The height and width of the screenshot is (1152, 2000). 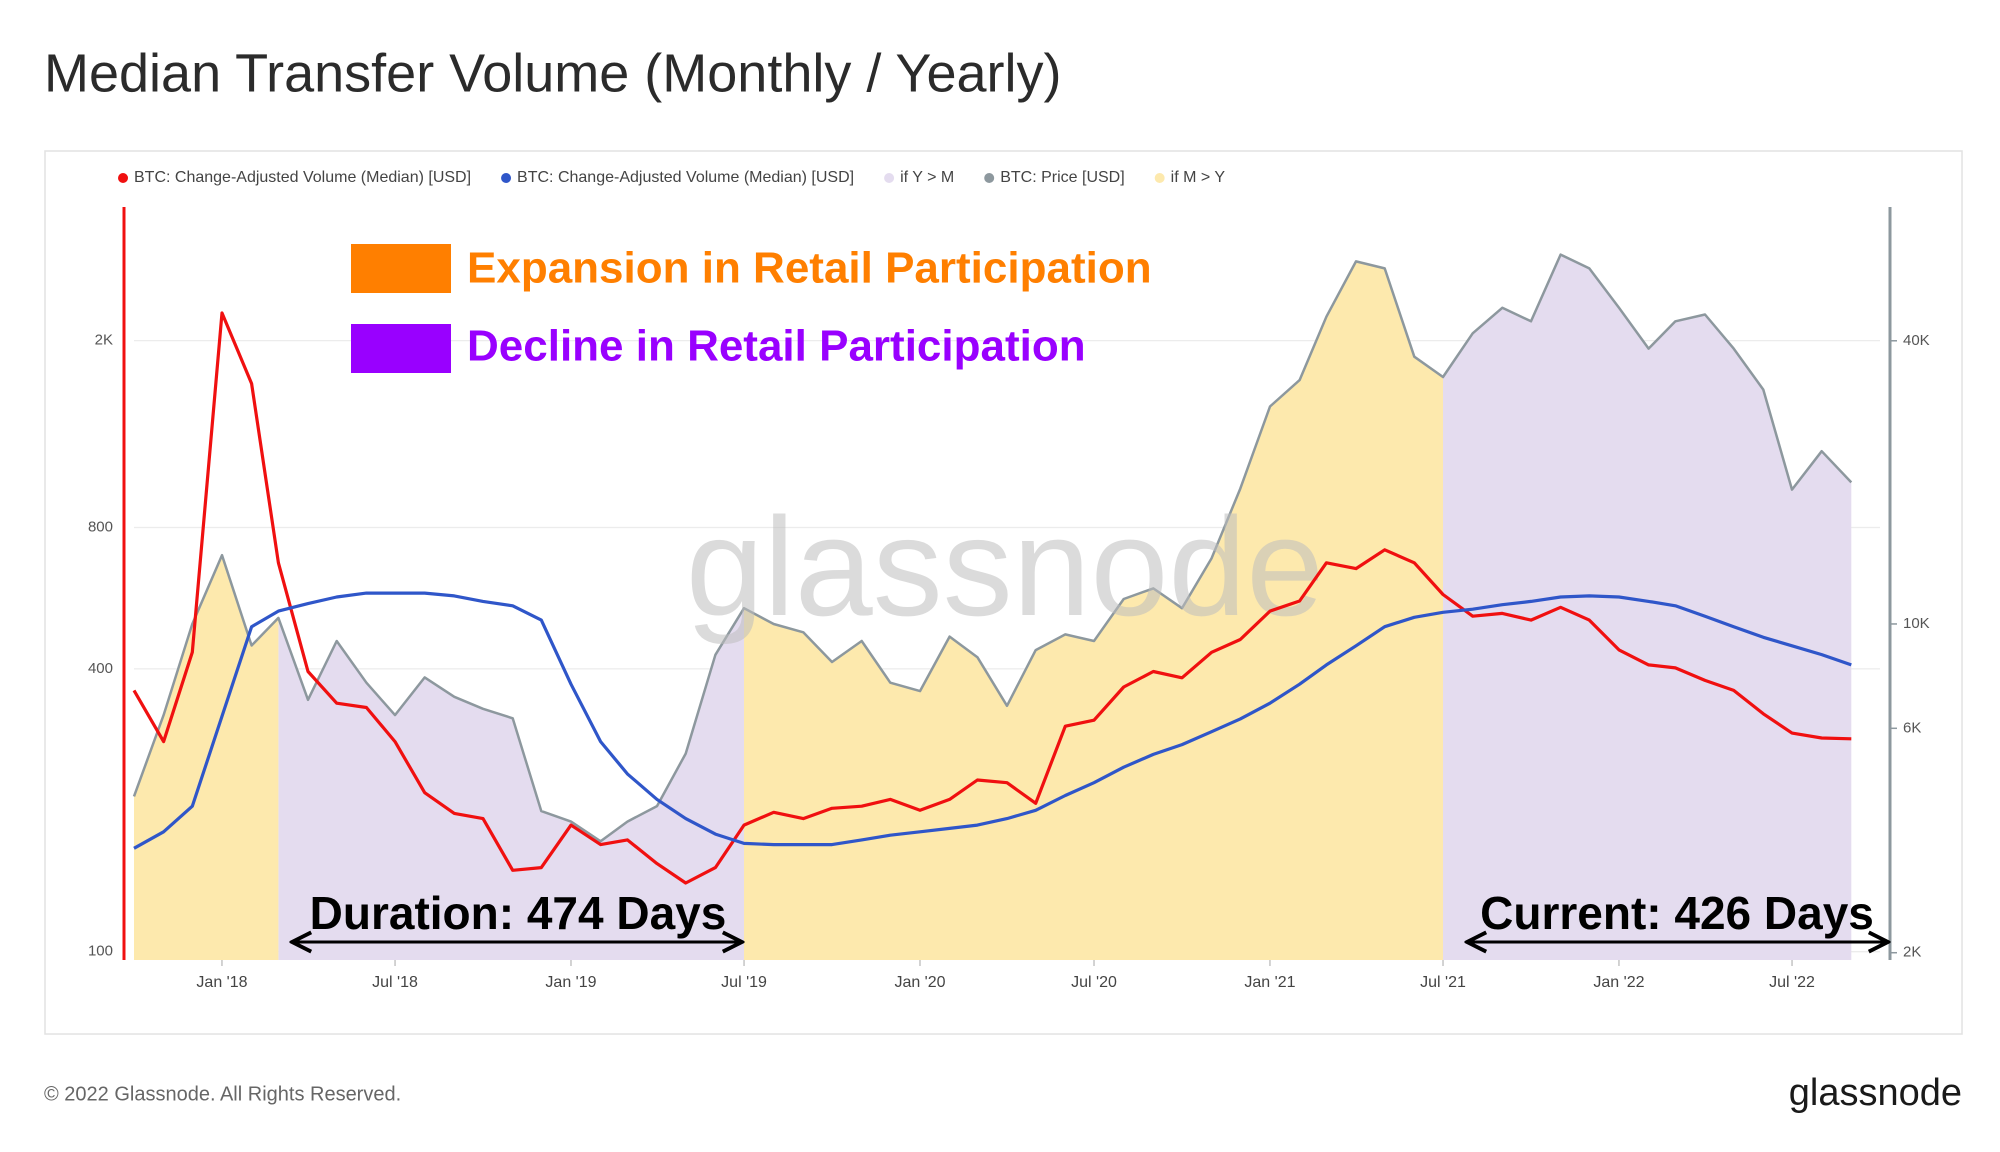 I want to click on x-tick-label: Jul '18, so click(x=395, y=982).